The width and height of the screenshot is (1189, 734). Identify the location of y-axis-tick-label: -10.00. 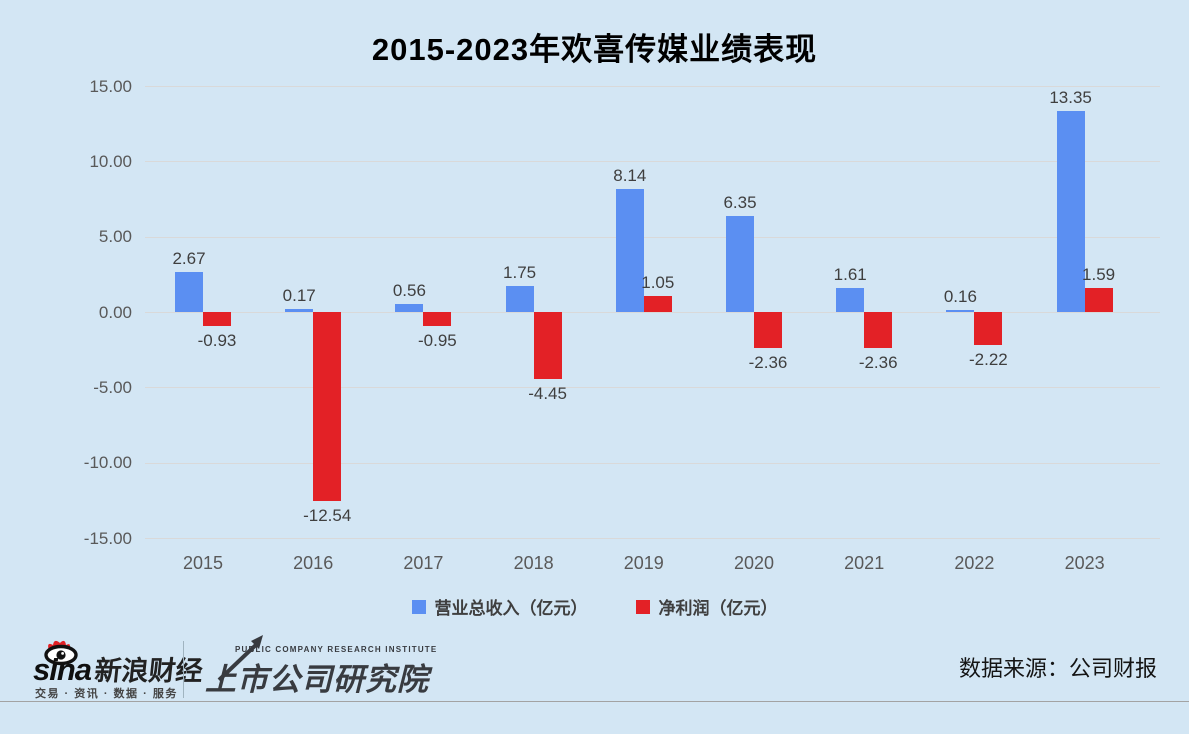
(107, 463).